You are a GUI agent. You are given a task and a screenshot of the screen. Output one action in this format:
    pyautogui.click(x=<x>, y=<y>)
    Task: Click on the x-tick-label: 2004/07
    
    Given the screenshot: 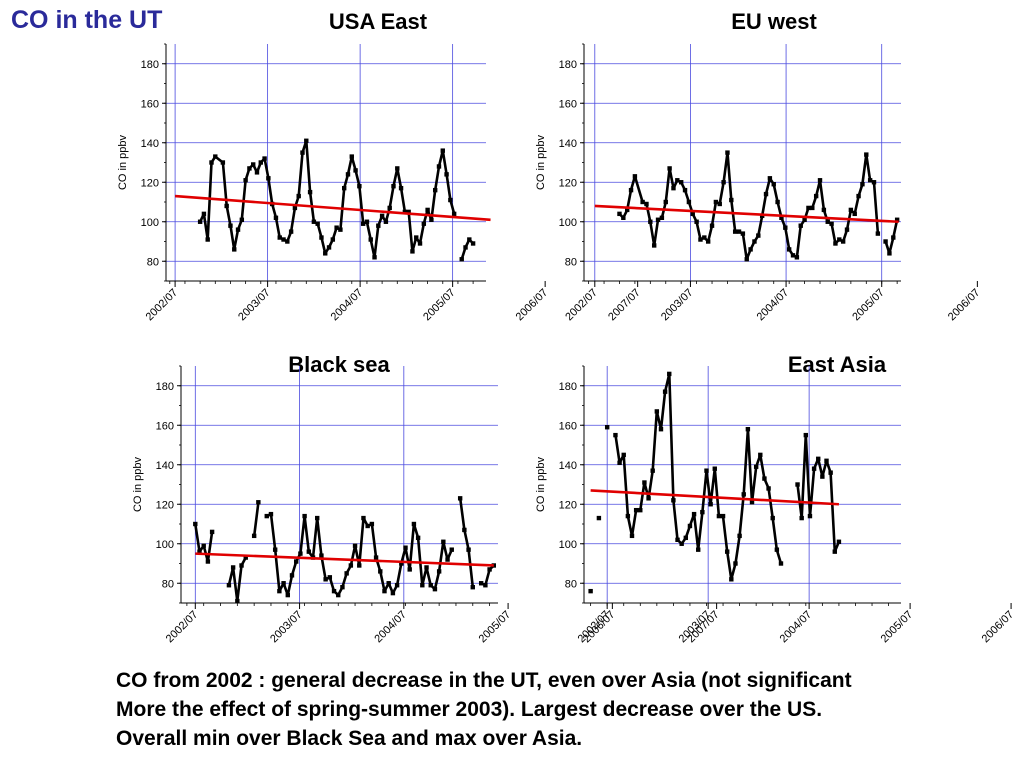 What is the action you would take?
    pyautogui.click(x=796, y=627)
    